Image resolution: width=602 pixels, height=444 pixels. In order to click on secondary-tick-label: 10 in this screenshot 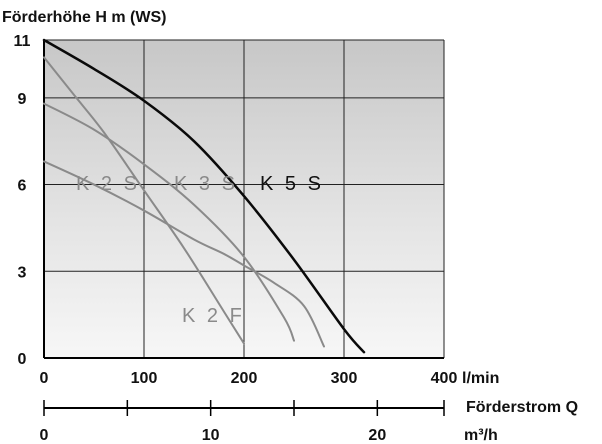, I will do `click(211, 435)`.